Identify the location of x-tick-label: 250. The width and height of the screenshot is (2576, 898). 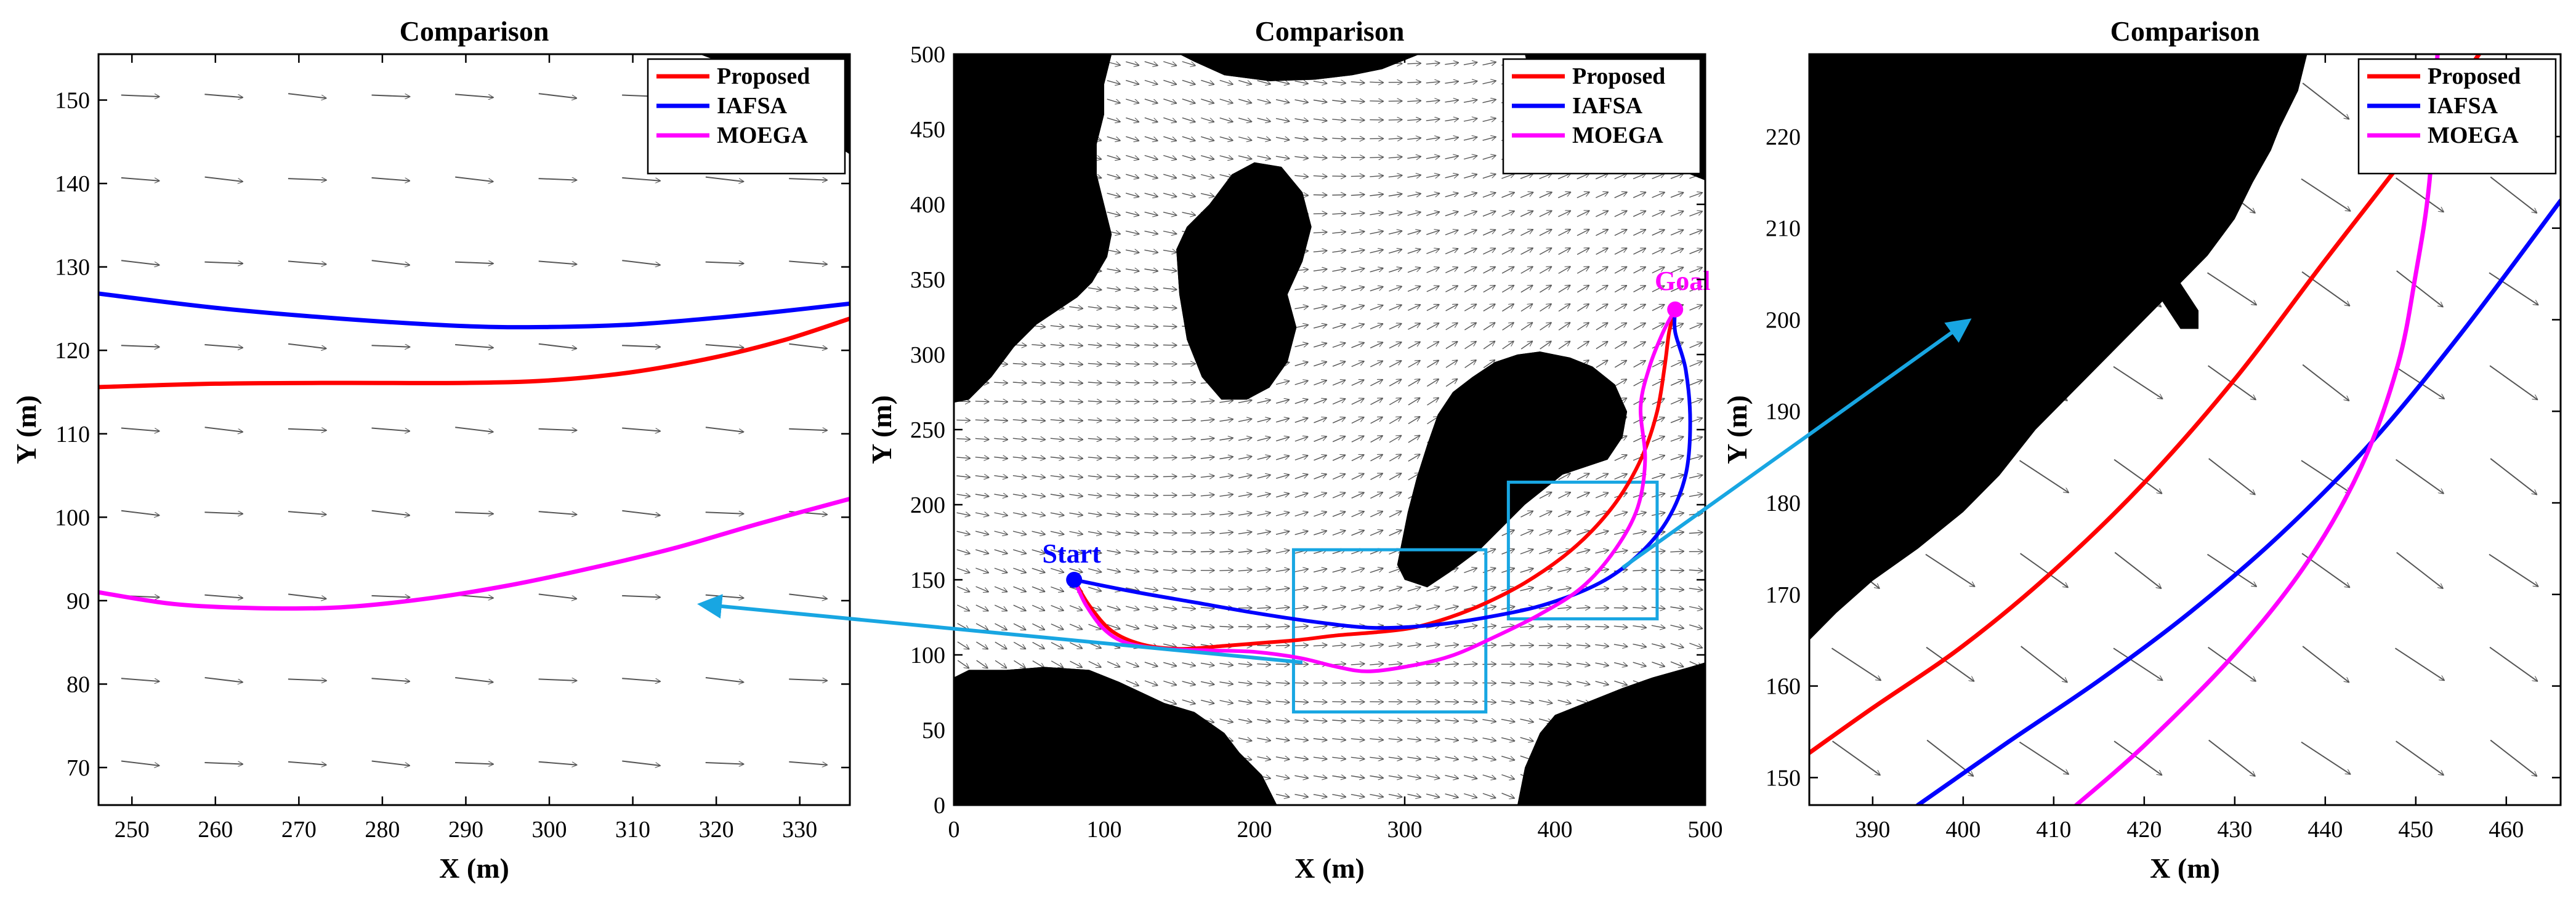
(132, 830).